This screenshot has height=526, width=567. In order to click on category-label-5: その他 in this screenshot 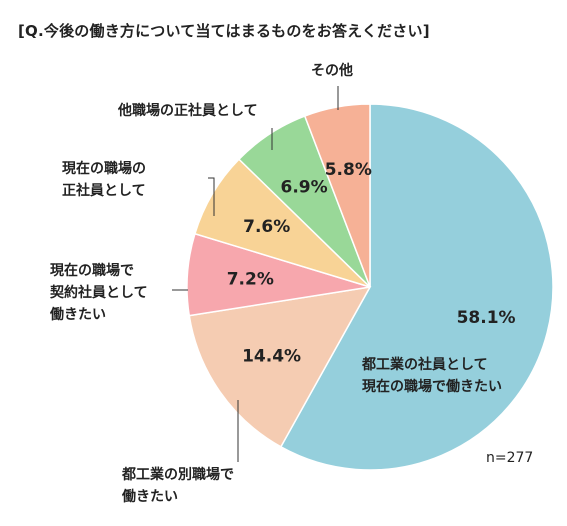, I will do `click(332, 71)`.